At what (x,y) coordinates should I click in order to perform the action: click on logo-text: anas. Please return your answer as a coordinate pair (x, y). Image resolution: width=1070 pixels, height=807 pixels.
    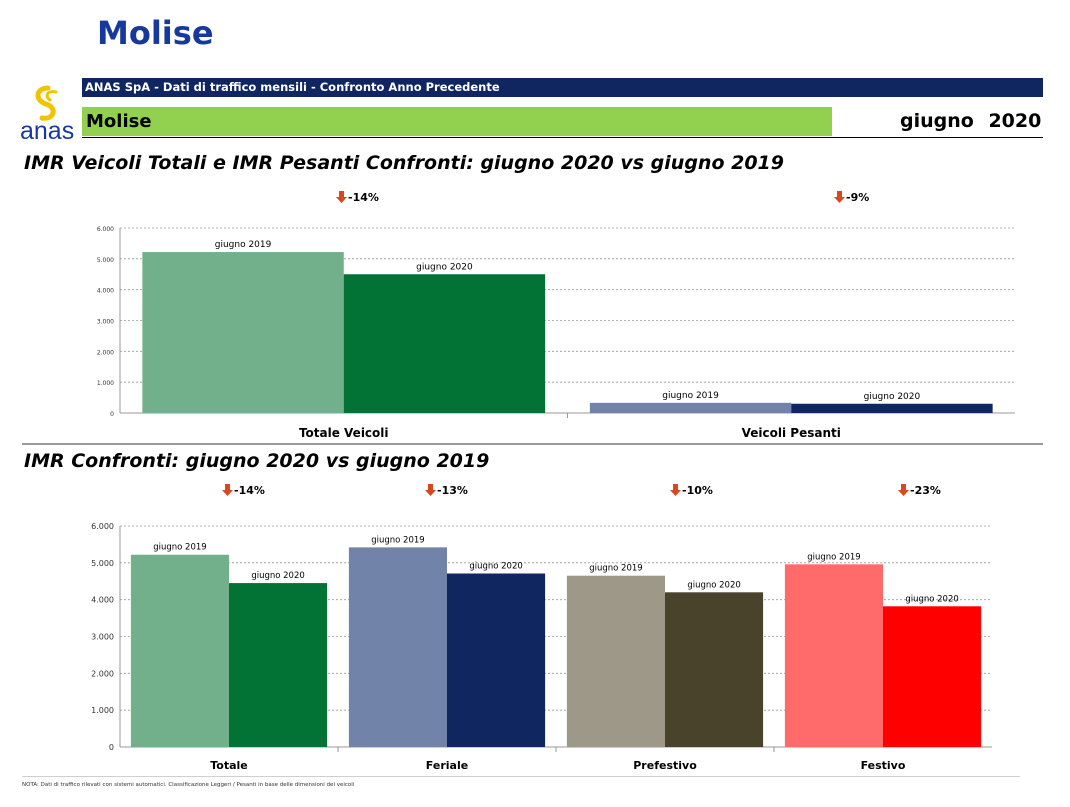
    Looking at the image, I should click on (47, 131).